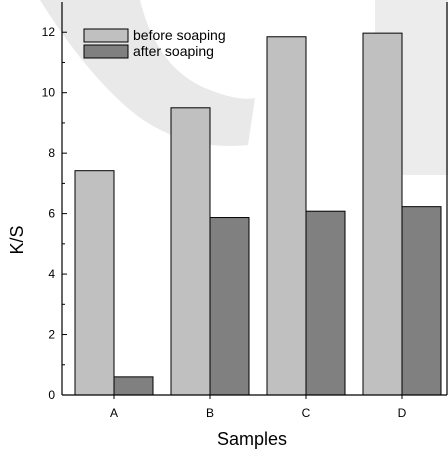 This screenshot has width=448, height=451. What do you see at coordinates (49, 32) in the screenshot?
I see `y-tick-label: 12` at bounding box center [49, 32].